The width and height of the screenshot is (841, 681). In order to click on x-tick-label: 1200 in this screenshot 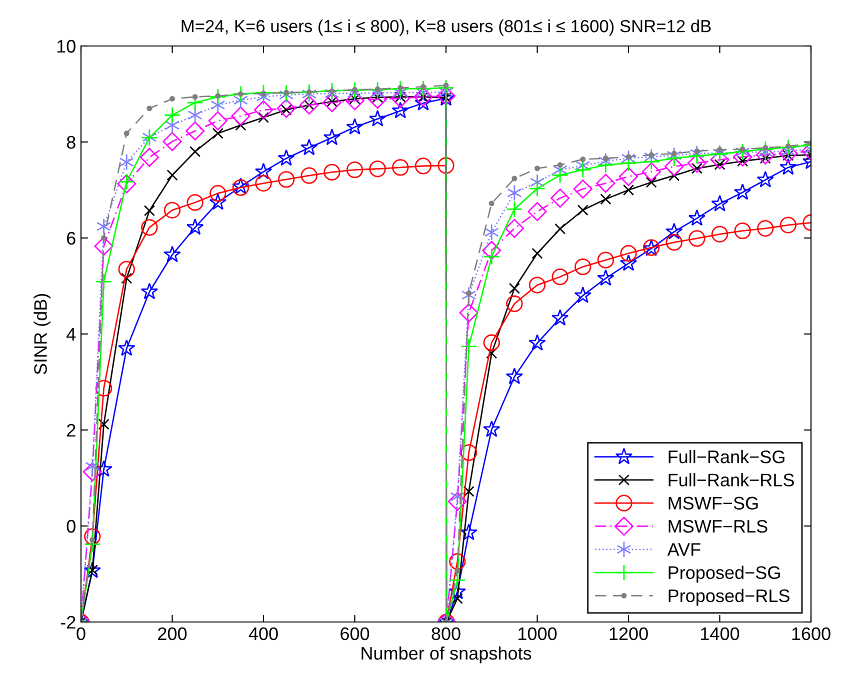, I will do `click(629, 633)`.